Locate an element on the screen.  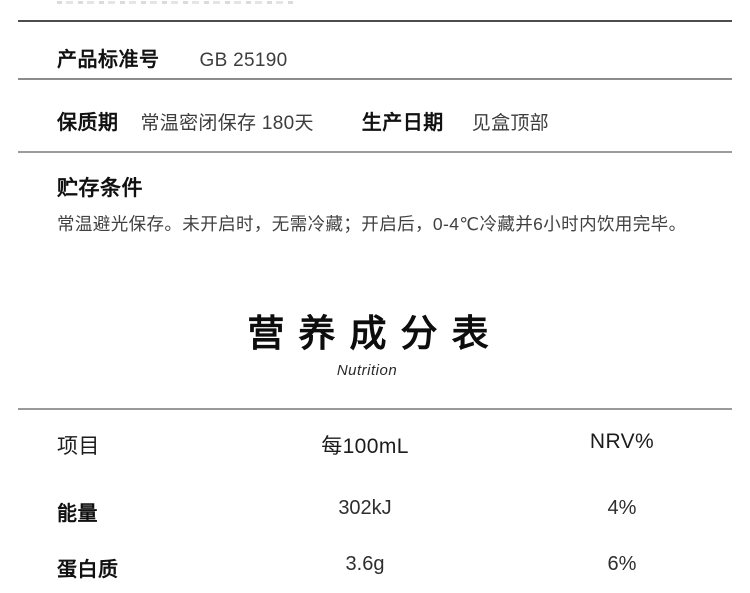
spec-row-shelf-life: 保质期 常温密闭保存 180天 生产日期 见盒顶部 is located at coordinates (303, 120).